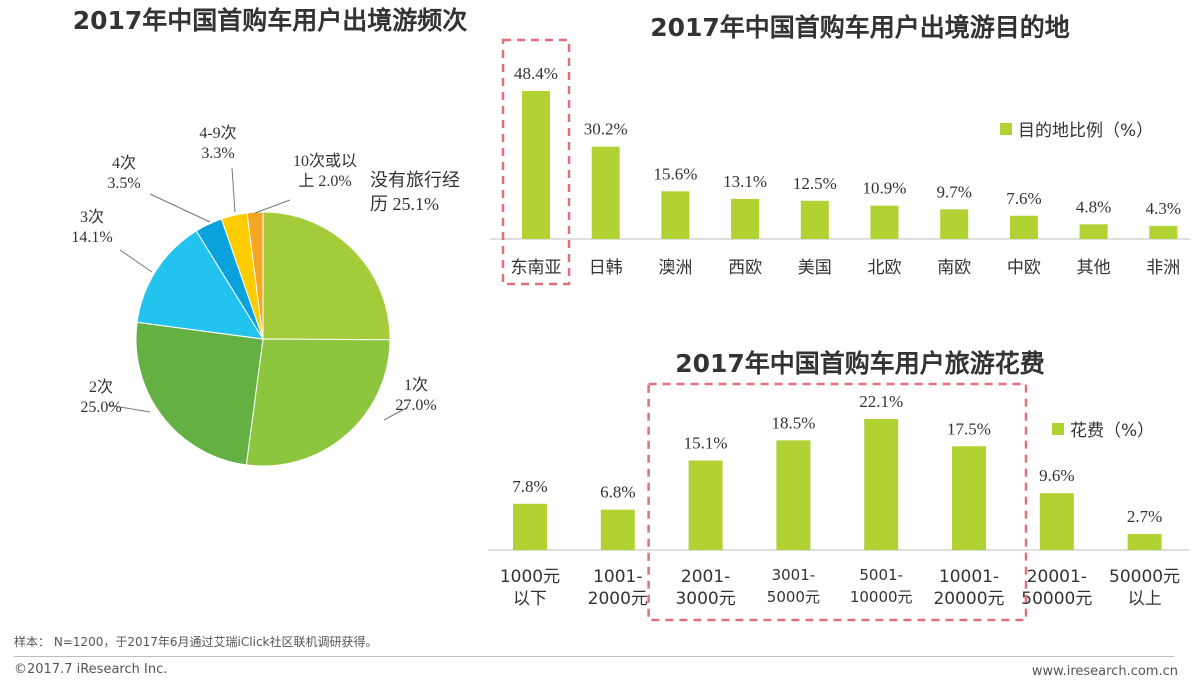  I want to click on bar-value-label: 15.1%, so click(706, 442).